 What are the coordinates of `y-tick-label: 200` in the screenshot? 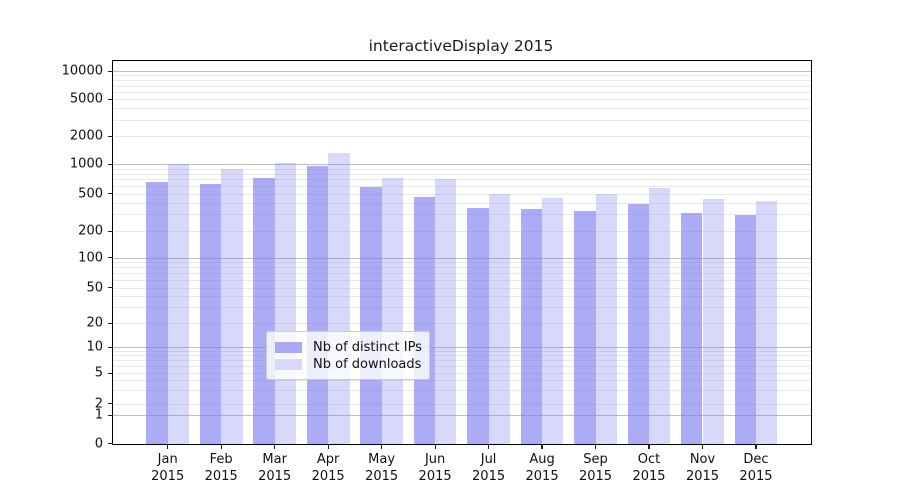 It's located at (90, 231).